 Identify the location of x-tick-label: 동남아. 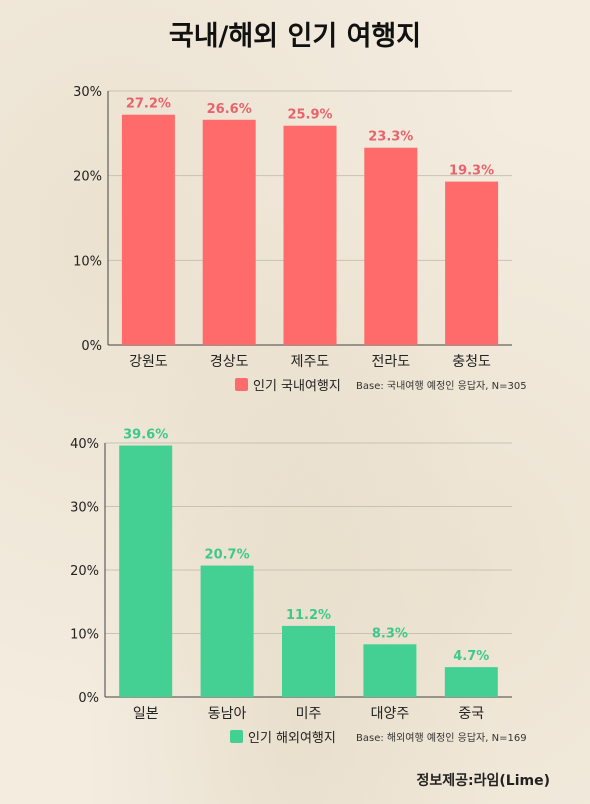
(227, 714).